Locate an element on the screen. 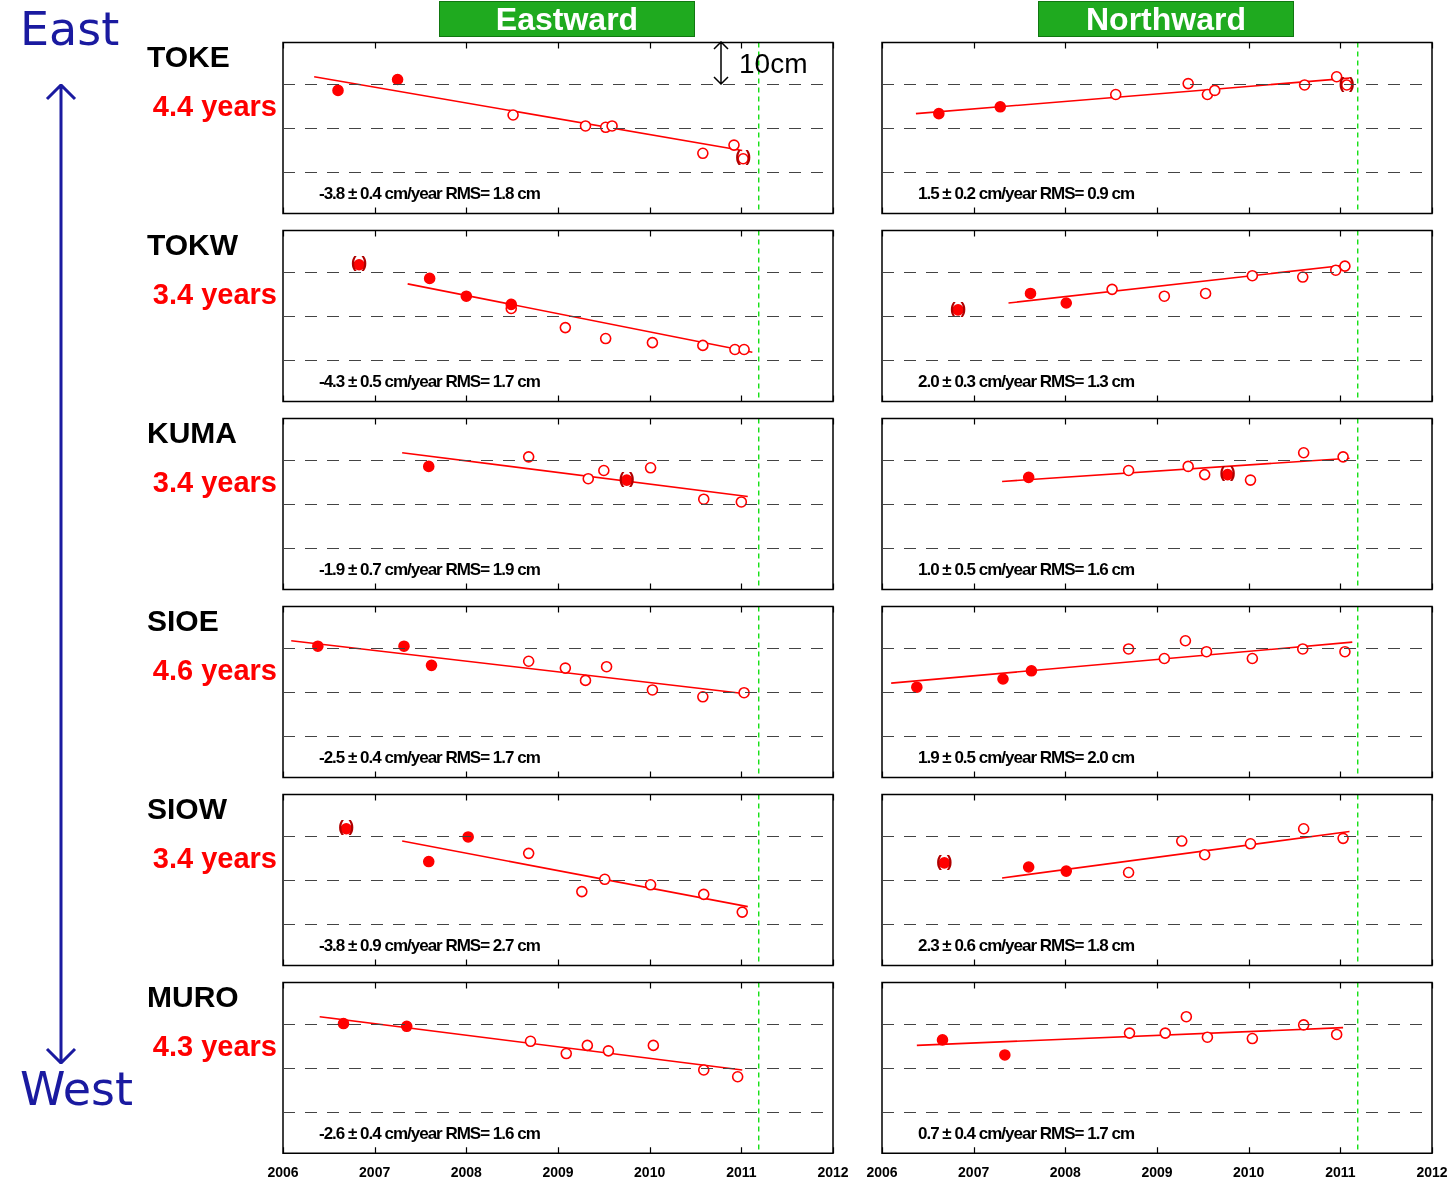 Image resolution: width=1449 pixels, height=1181 pixels. annotation: 10cm is located at coordinates (773, 64).